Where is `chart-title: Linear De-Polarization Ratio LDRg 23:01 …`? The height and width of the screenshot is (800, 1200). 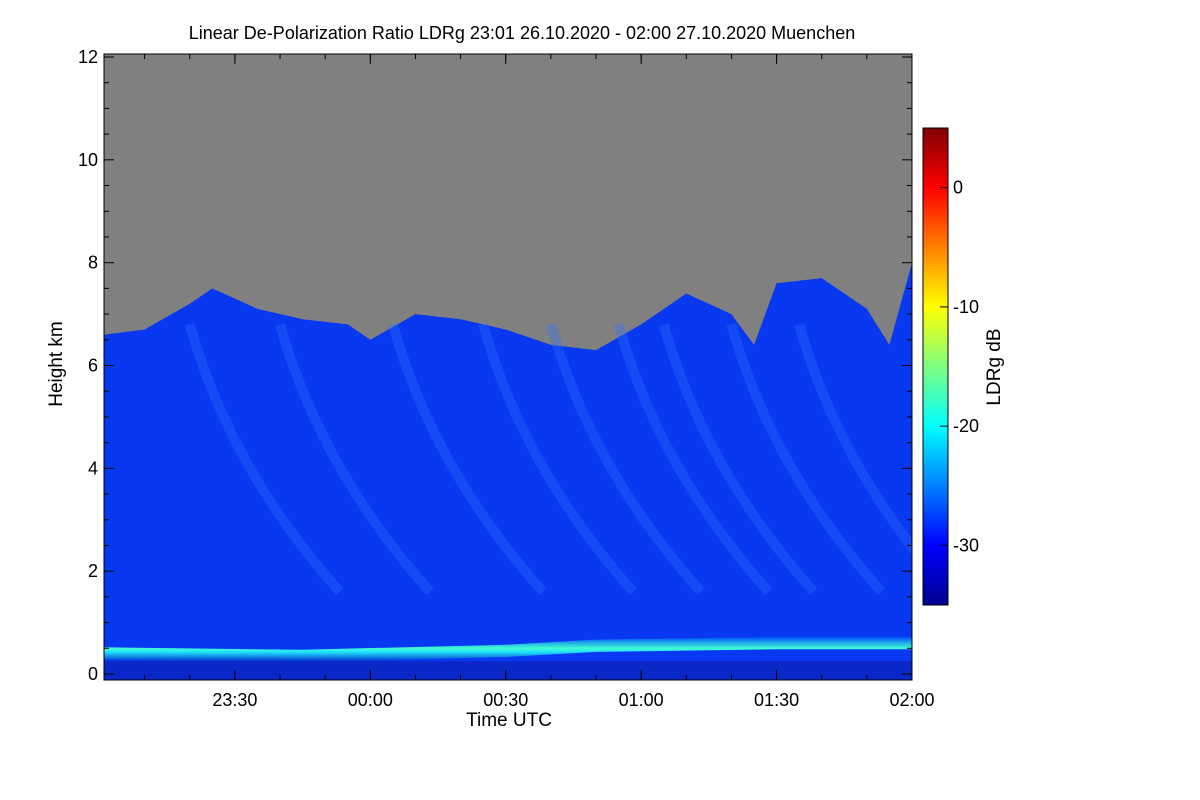
chart-title: Linear De-Polarization Ratio LDRg 23:01 … is located at coordinates (522, 33).